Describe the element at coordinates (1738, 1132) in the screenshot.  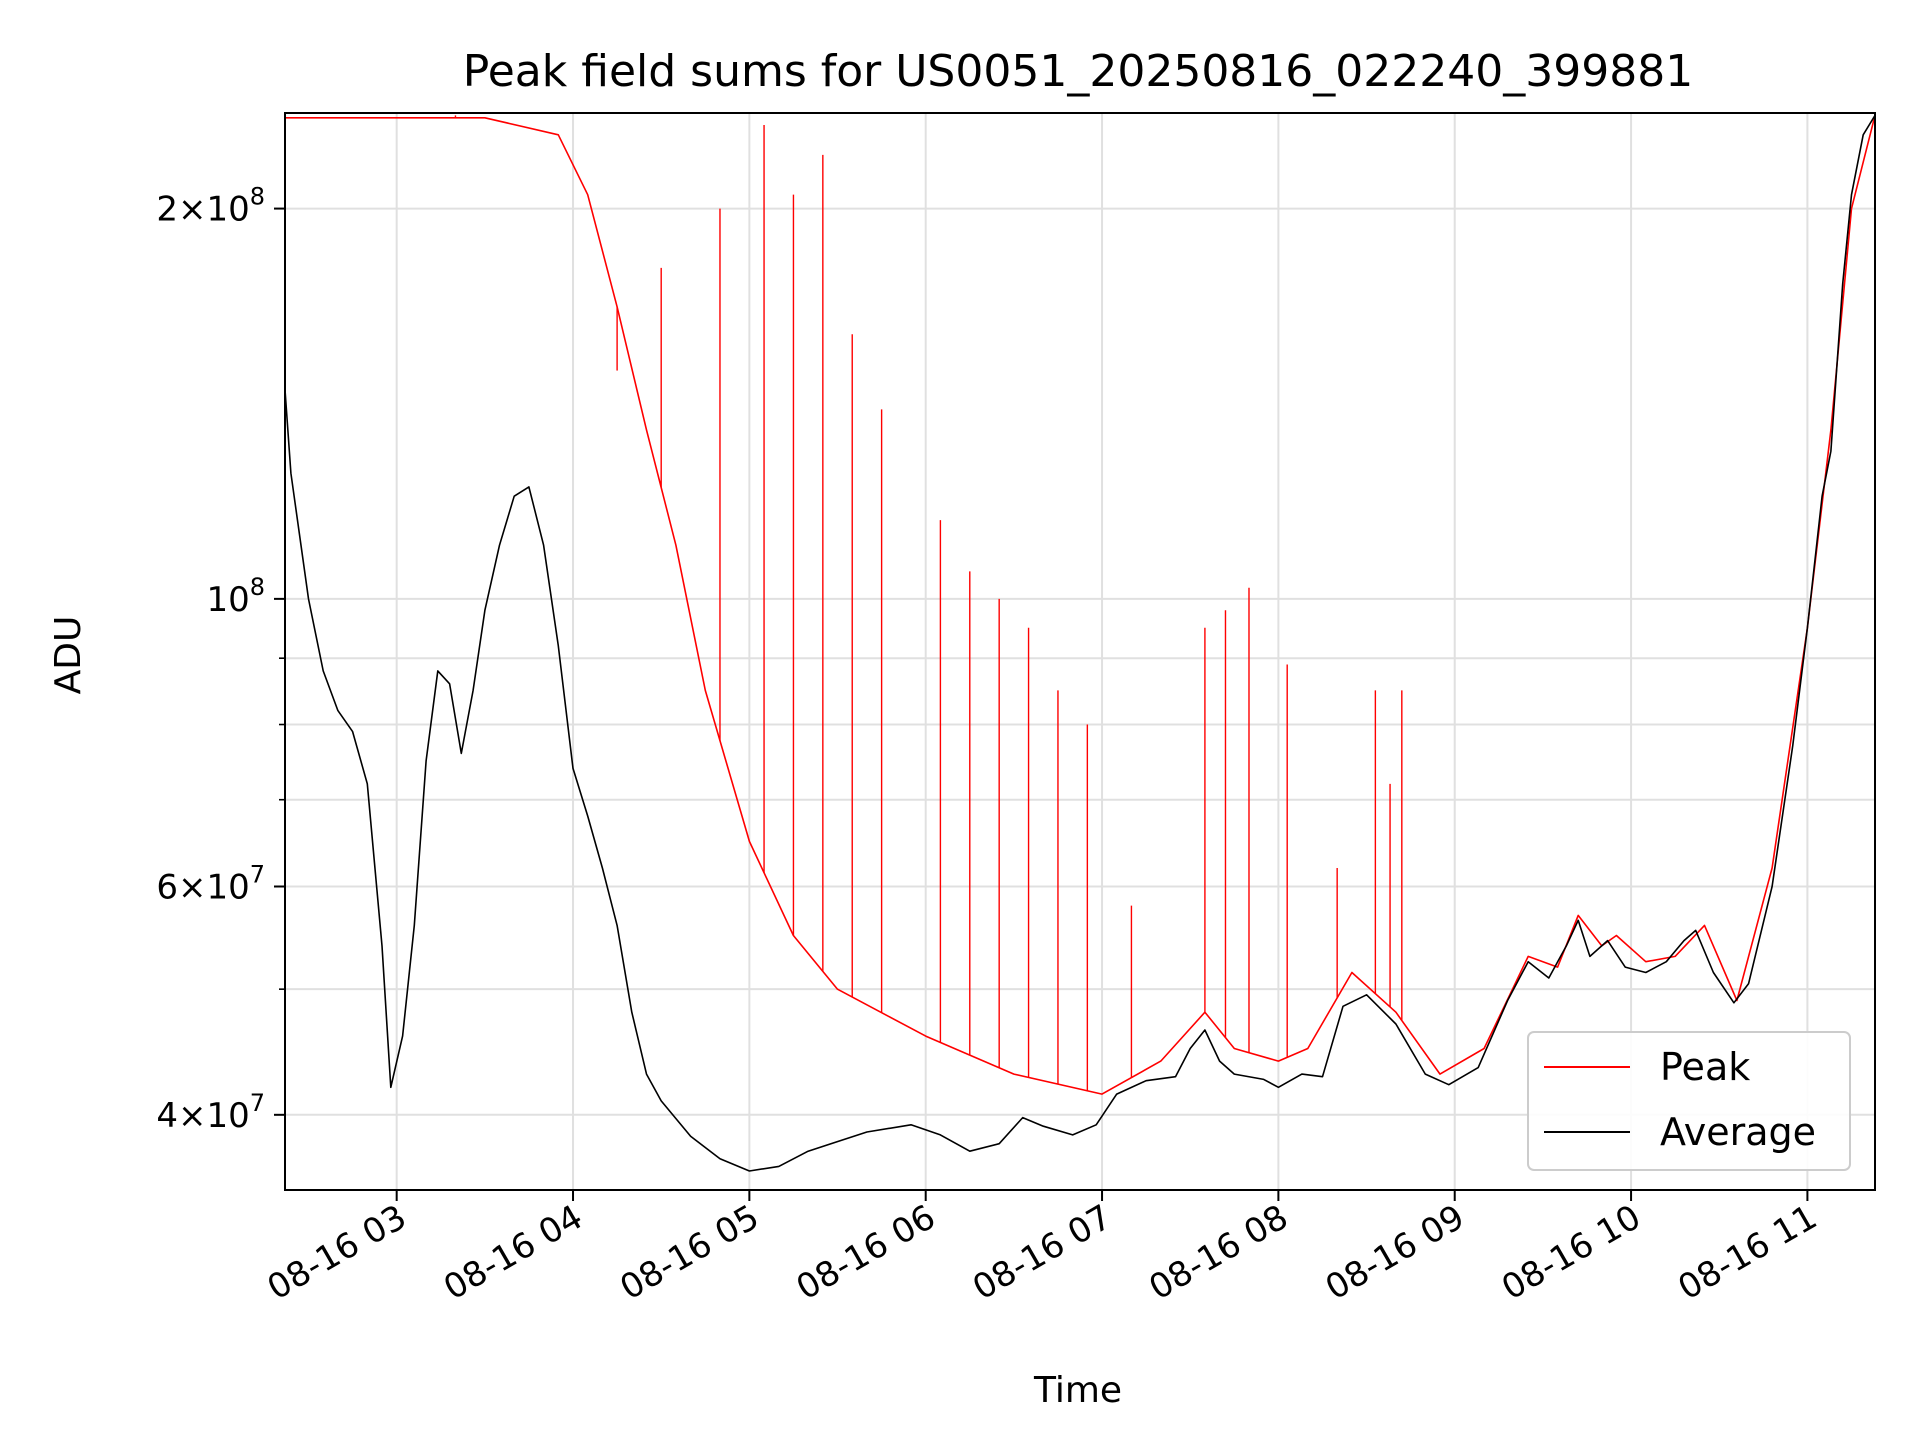
I see `legend-label-average: Average` at that location.